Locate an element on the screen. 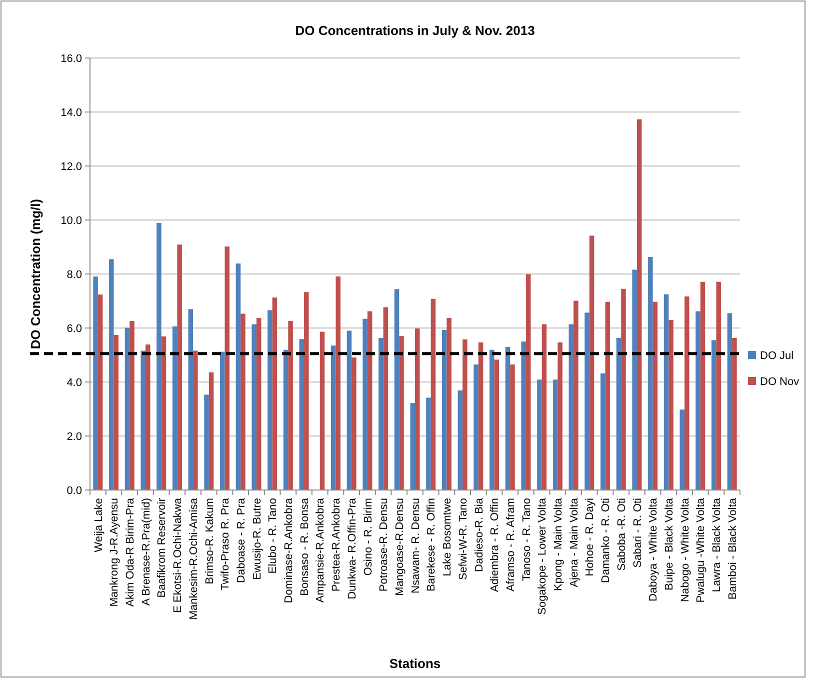 Image resolution: width=814 pixels, height=686 pixels. x-tick-label: Daboya - White Volta is located at coordinates (654, 549).